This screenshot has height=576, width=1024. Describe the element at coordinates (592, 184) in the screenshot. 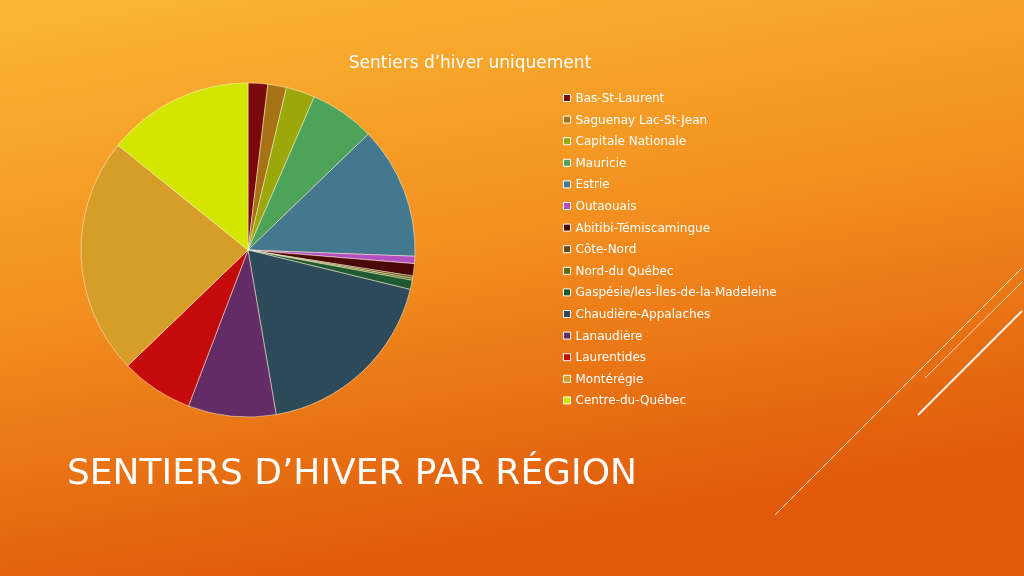

I see `legend-label: Estrie` at that location.